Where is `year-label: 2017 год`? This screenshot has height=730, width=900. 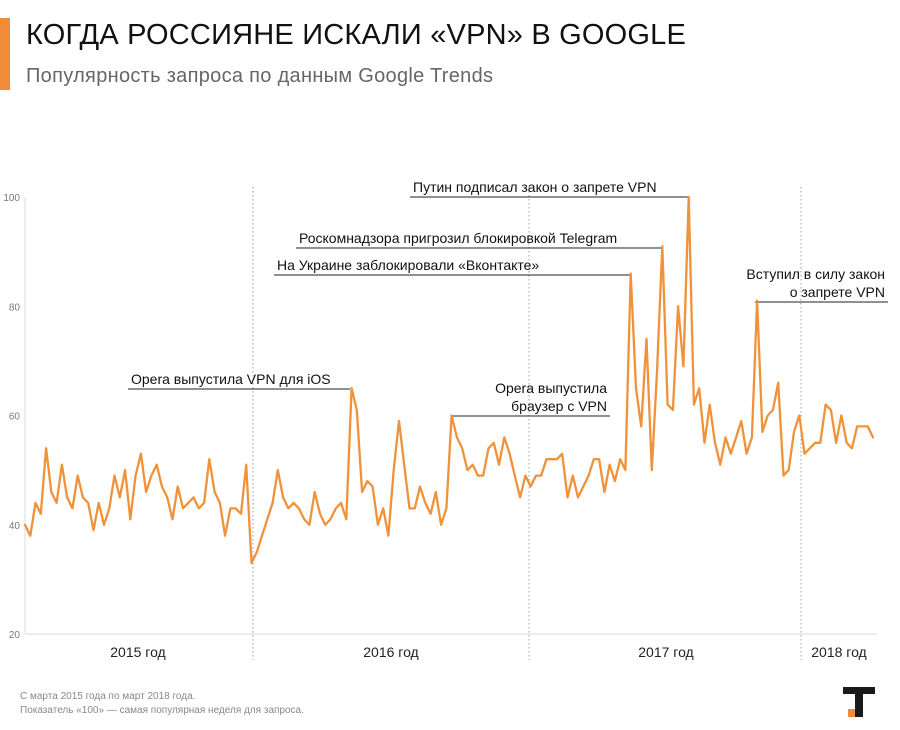
year-label: 2017 год is located at coordinates (665, 652).